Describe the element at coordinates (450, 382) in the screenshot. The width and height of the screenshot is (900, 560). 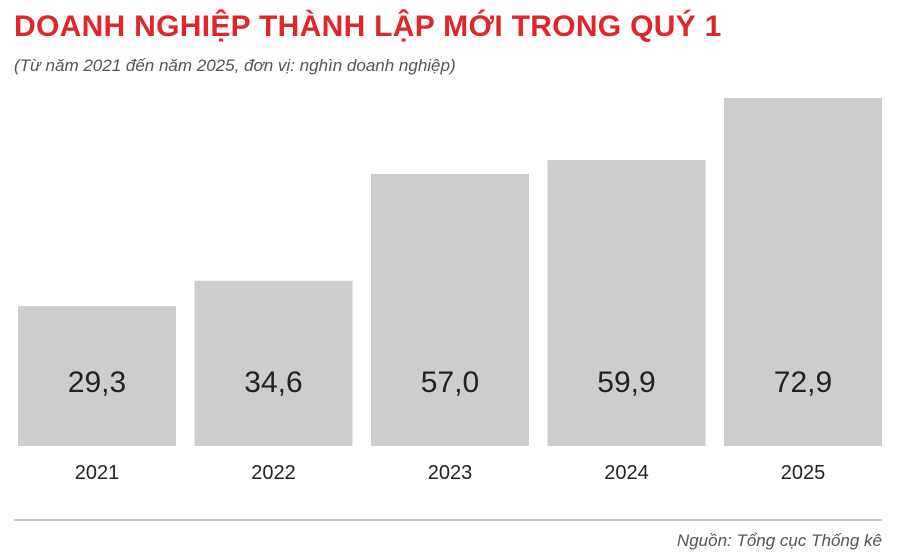
I see `value-label-2023: 57,0` at that location.